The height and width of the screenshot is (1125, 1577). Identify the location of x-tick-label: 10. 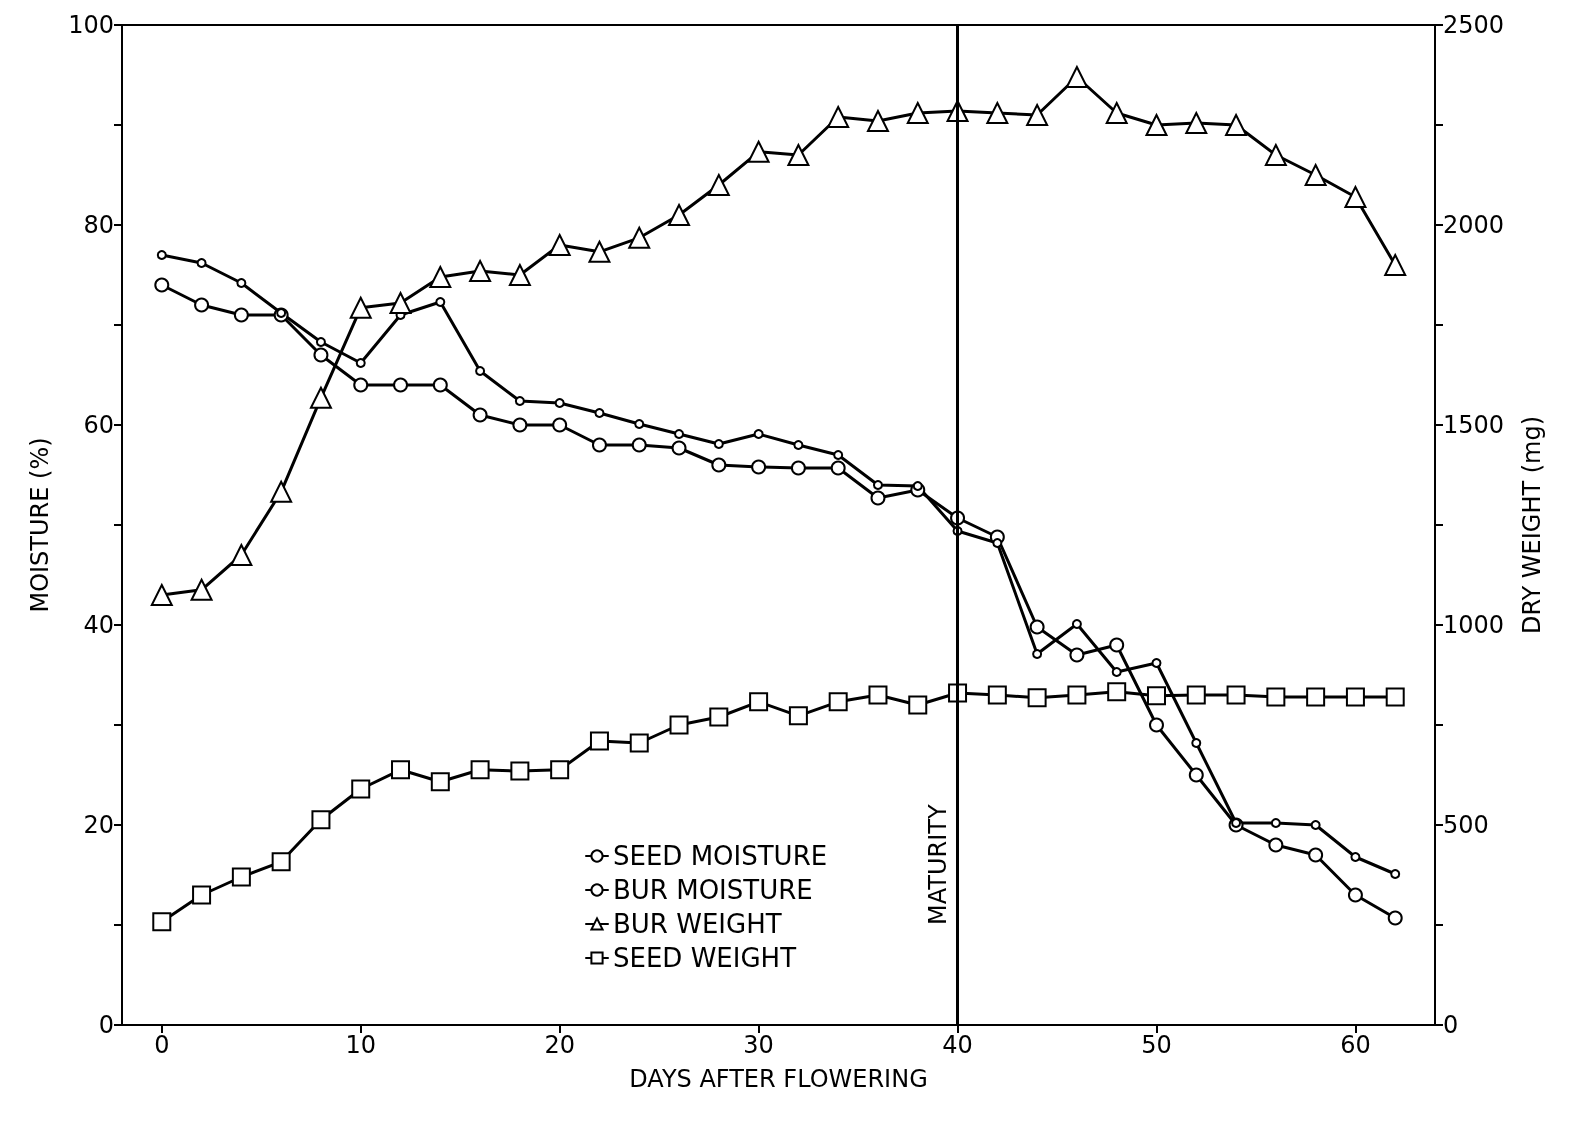
(360, 1045).